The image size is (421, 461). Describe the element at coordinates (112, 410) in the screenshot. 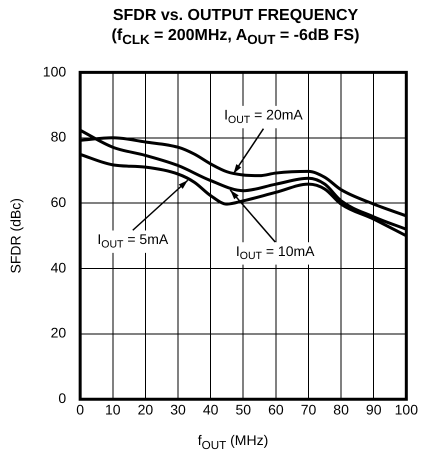

I see `x-tick-label: 10` at that location.